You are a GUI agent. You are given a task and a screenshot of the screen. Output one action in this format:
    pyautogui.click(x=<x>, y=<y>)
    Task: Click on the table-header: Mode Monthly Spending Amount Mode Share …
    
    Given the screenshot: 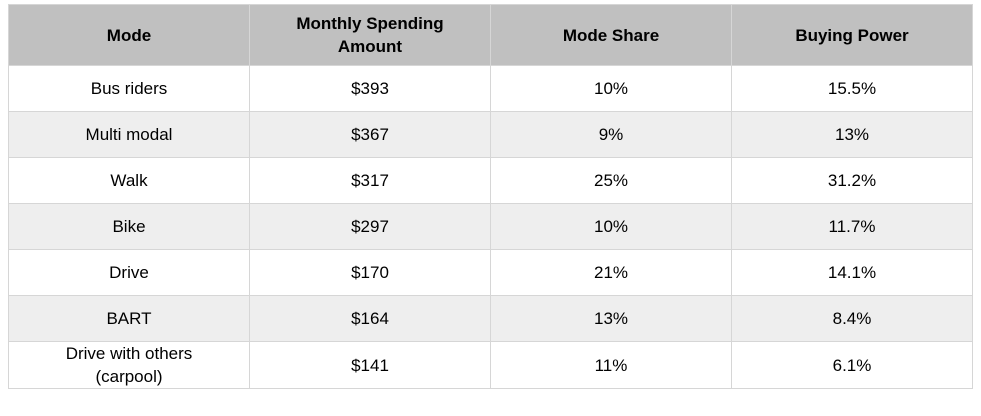 What is the action you would take?
    pyautogui.click(x=490, y=35)
    